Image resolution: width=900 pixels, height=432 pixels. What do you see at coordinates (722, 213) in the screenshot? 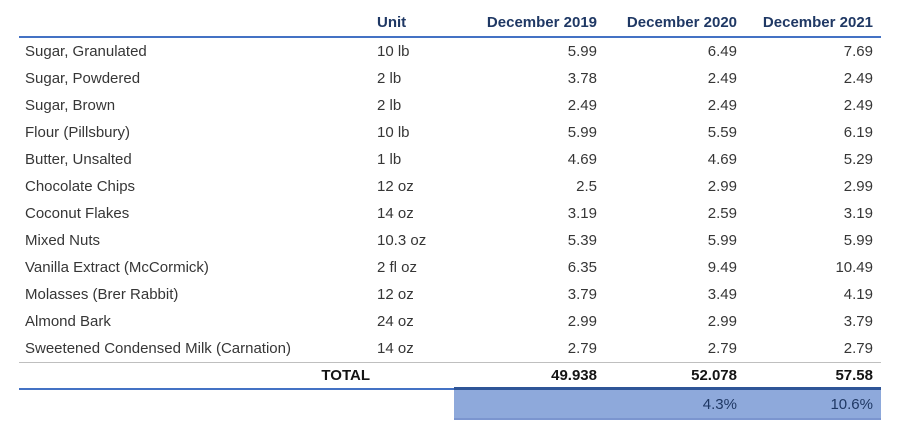
I see `cell-dec2020: 2.59` at bounding box center [722, 213].